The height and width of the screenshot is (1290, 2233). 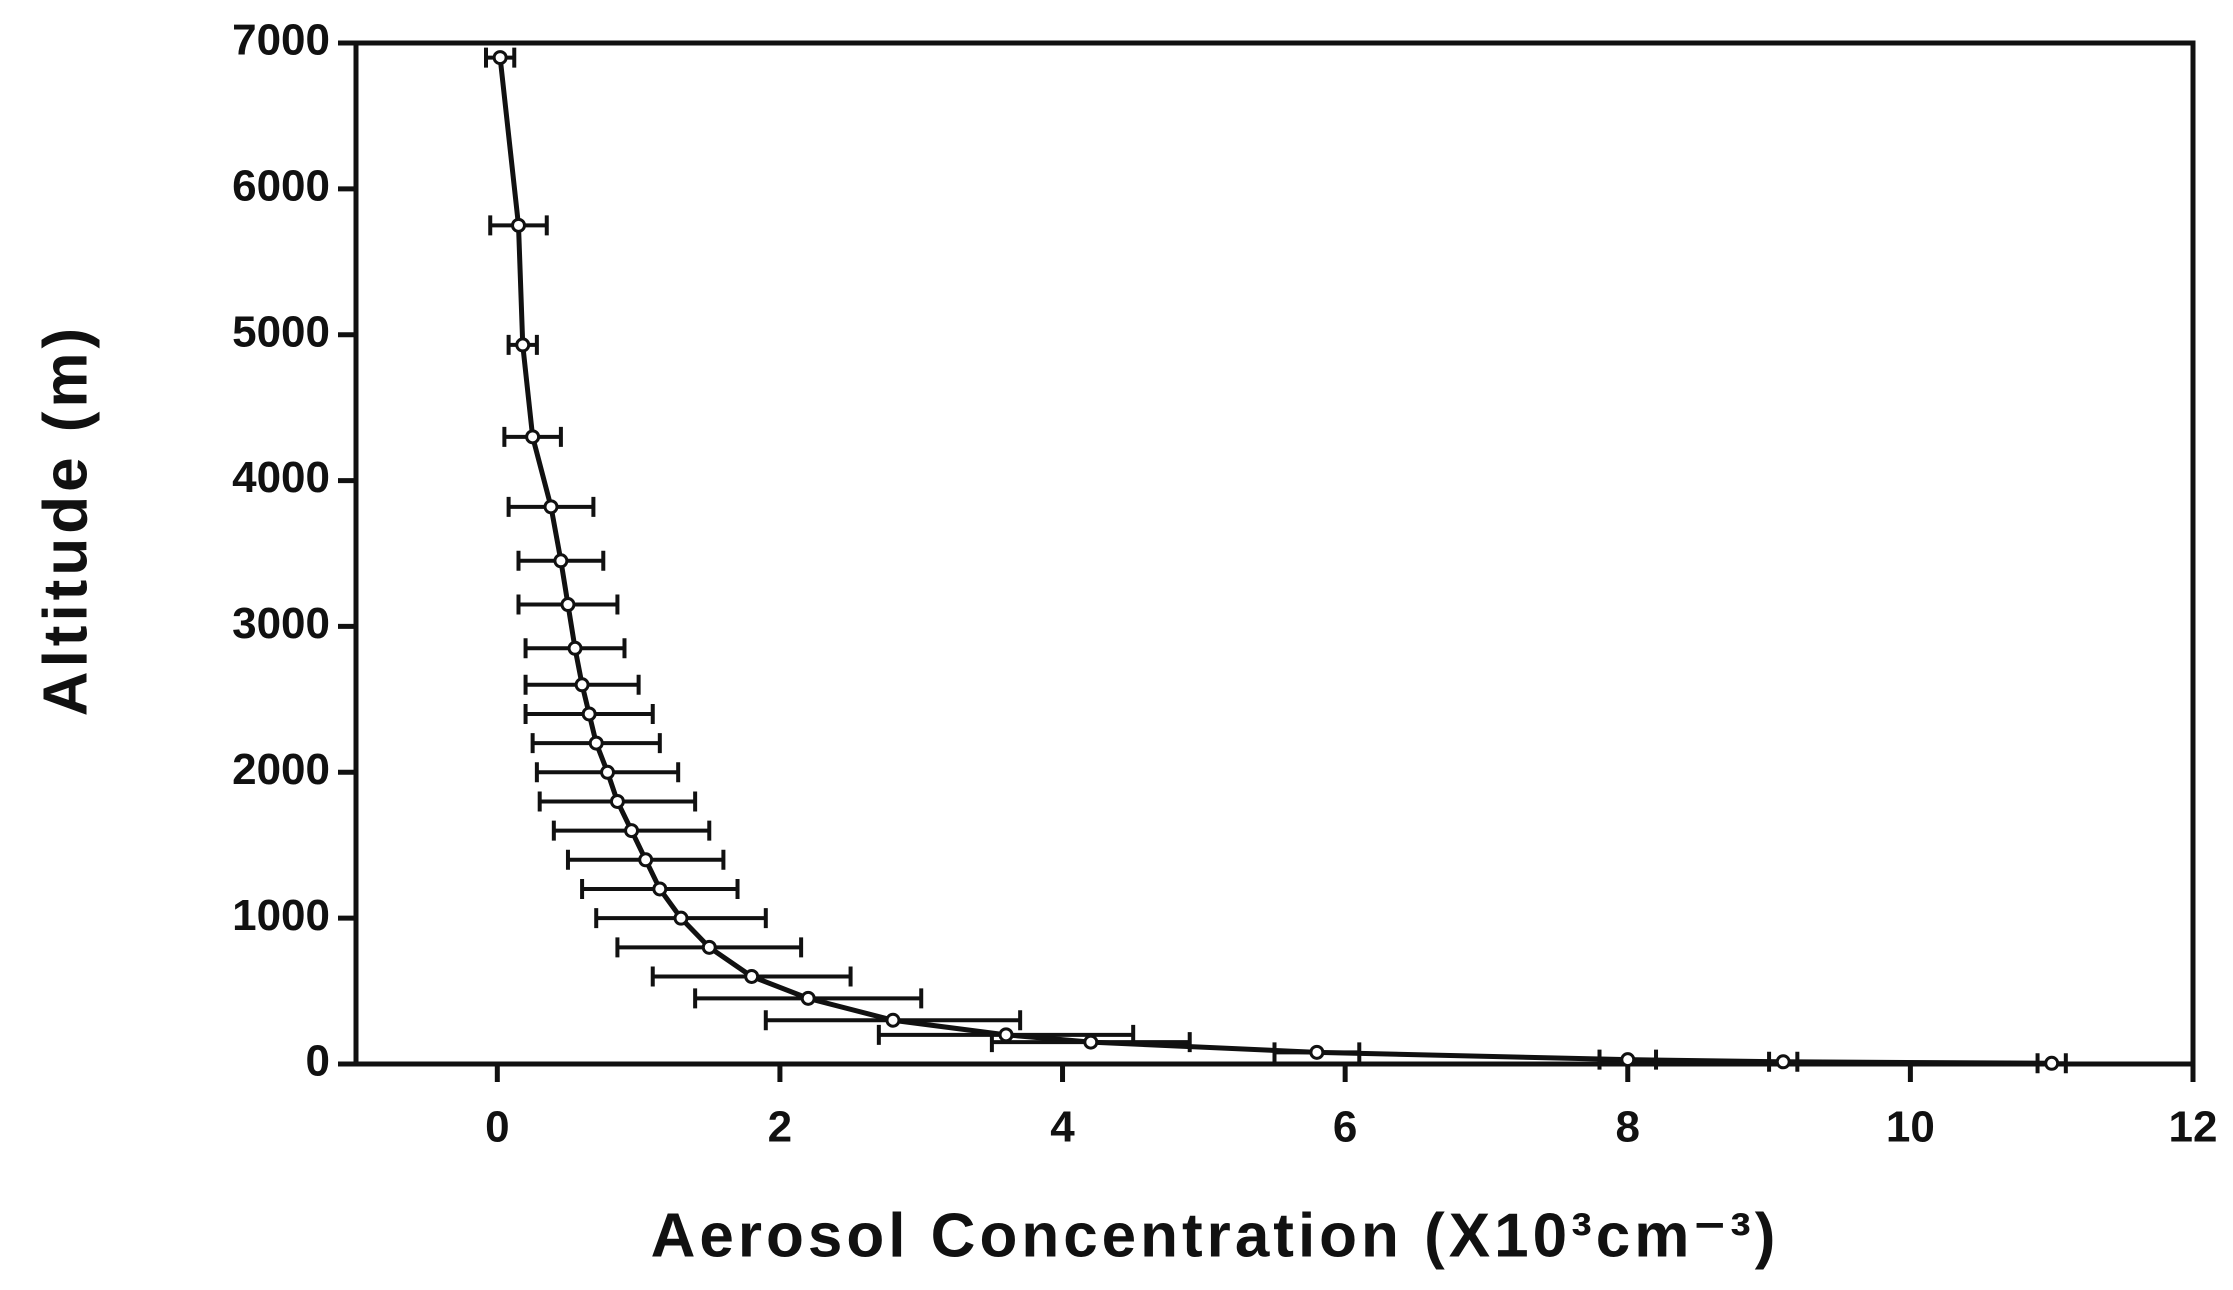 I want to click on y-tick-label: 2000, so click(x=281, y=769).